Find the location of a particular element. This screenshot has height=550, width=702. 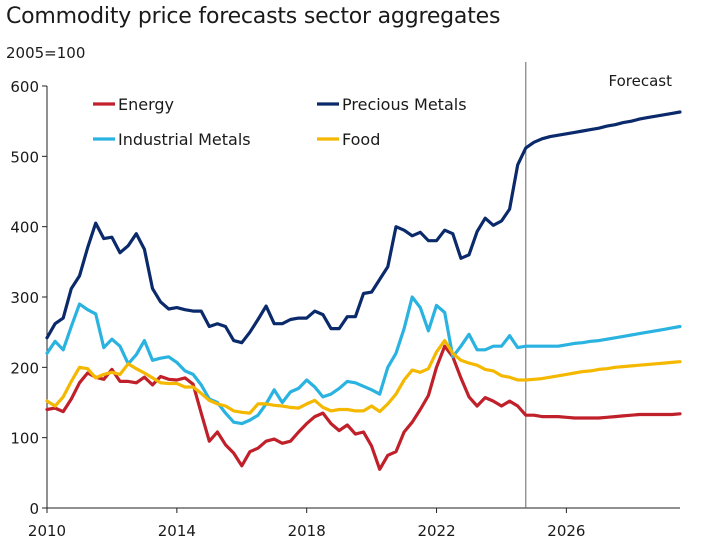

y-tick-label: 200 is located at coordinates (24, 368).